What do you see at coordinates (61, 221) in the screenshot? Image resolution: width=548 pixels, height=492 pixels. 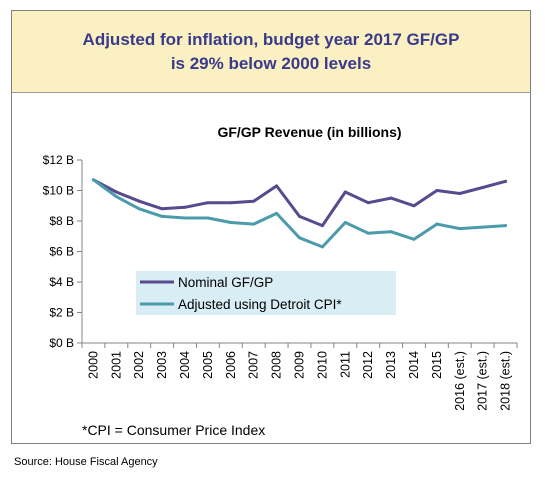 I see `y-tick-label: $8 B` at bounding box center [61, 221].